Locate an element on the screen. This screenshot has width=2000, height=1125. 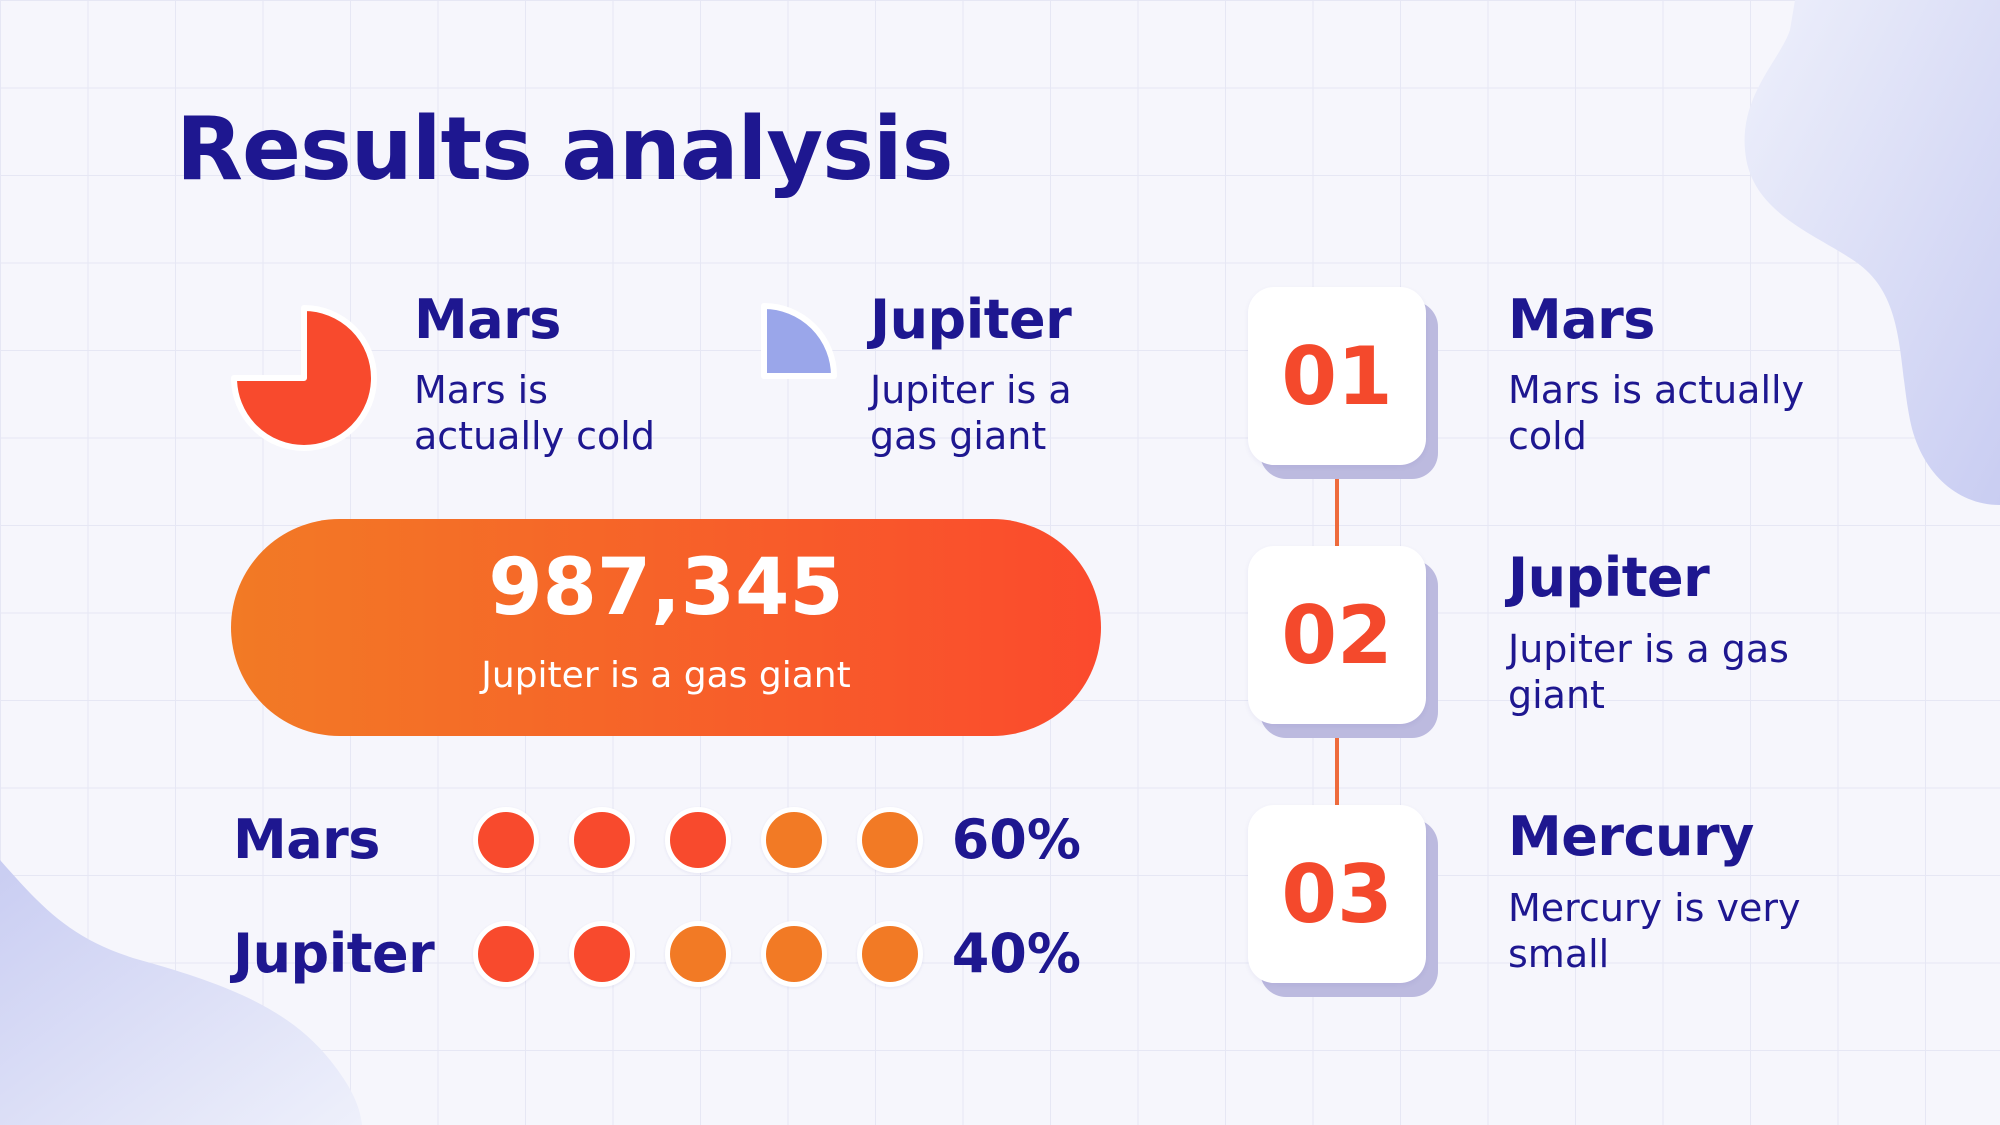
jupiter-description: Jupiter is a gas giant is located at coordinates (971, 413).